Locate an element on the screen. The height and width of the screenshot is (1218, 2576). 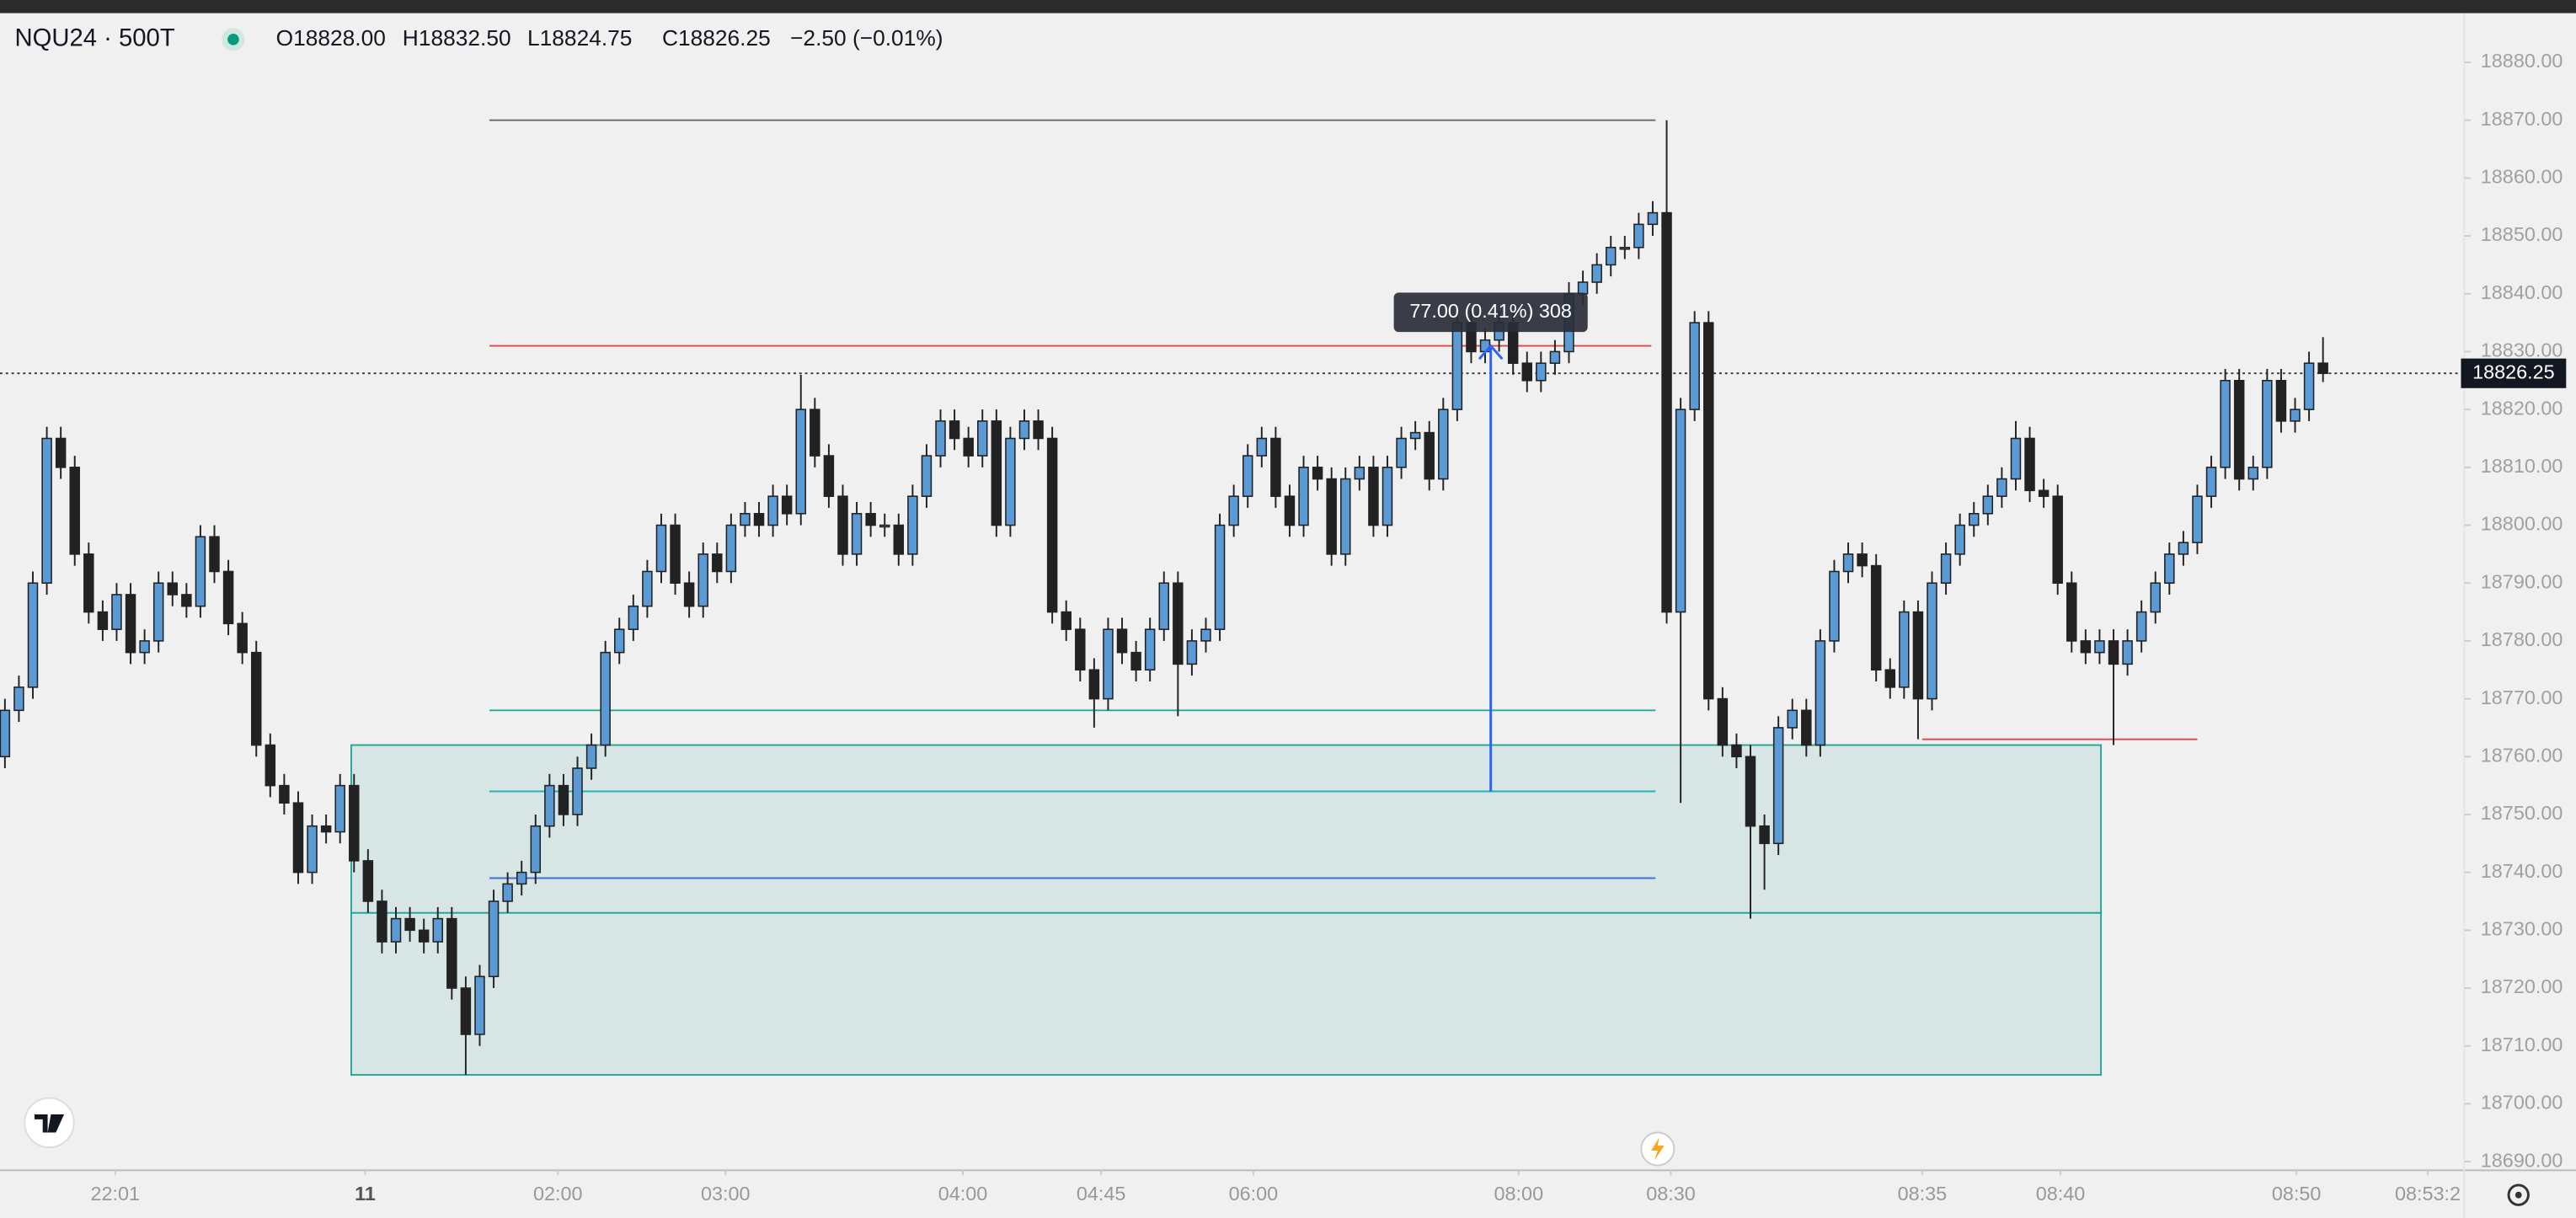
y-tick-label: 18730.00 is located at coordinates (2522, 929).